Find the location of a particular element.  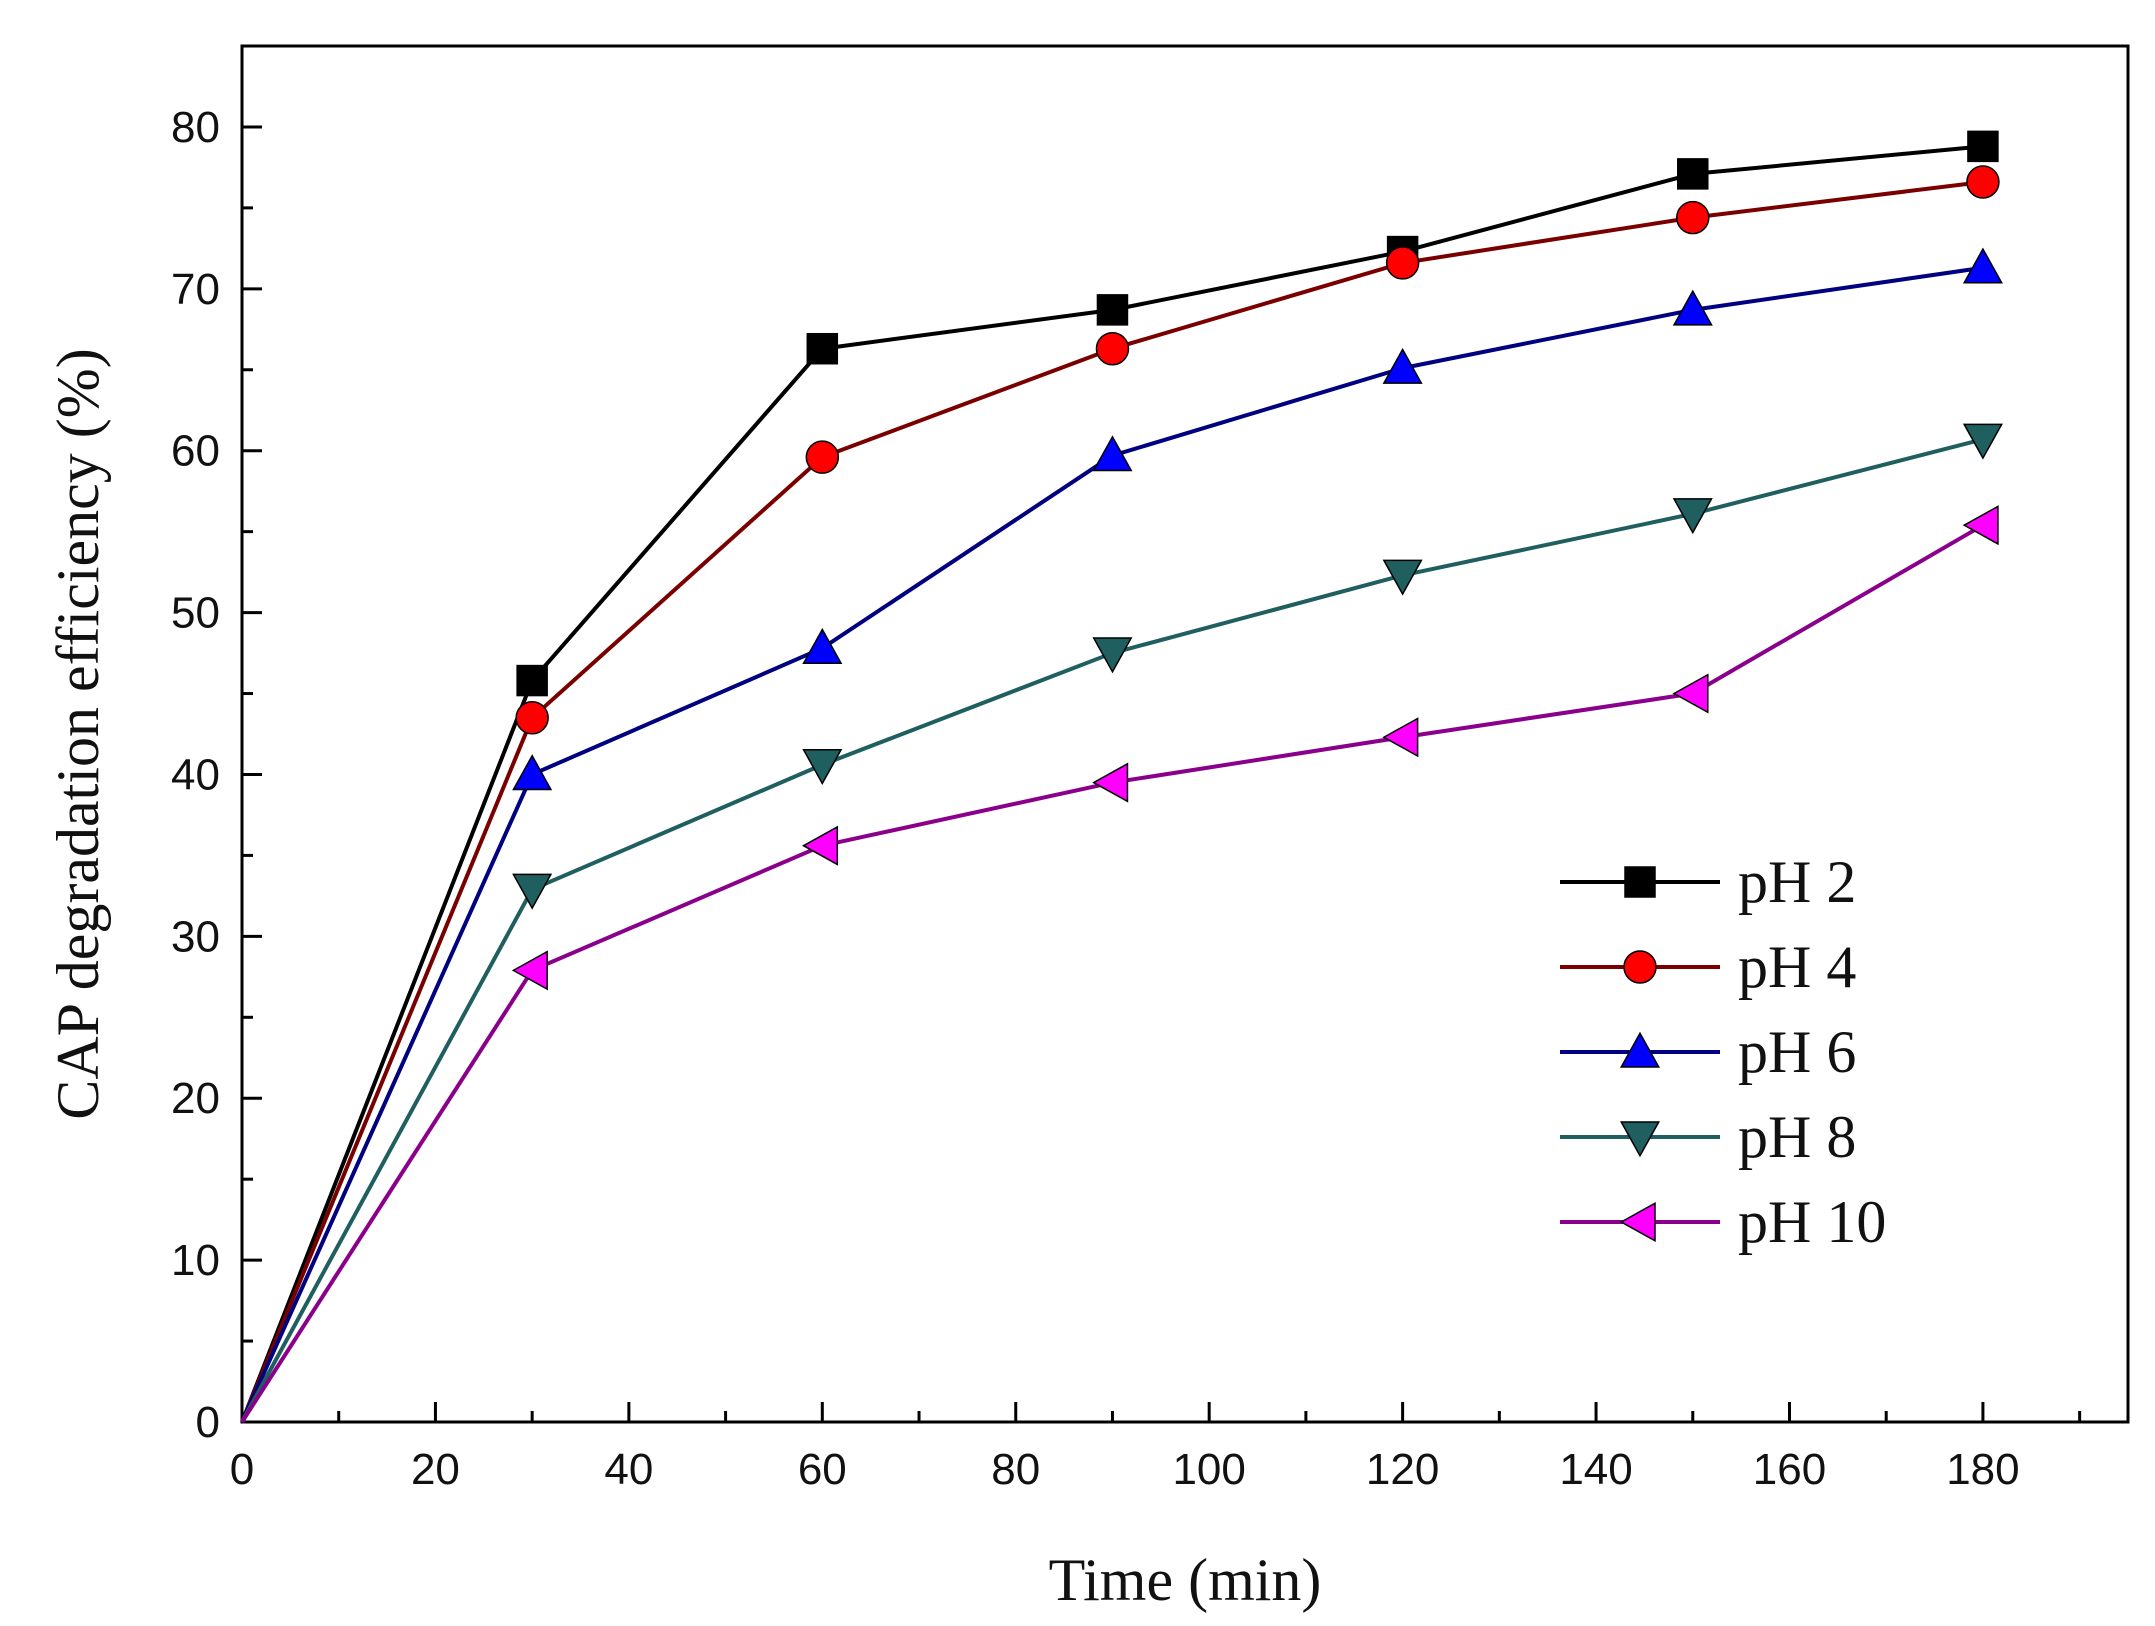

y-tick-label: 30 is located at coordinates (195, 936).